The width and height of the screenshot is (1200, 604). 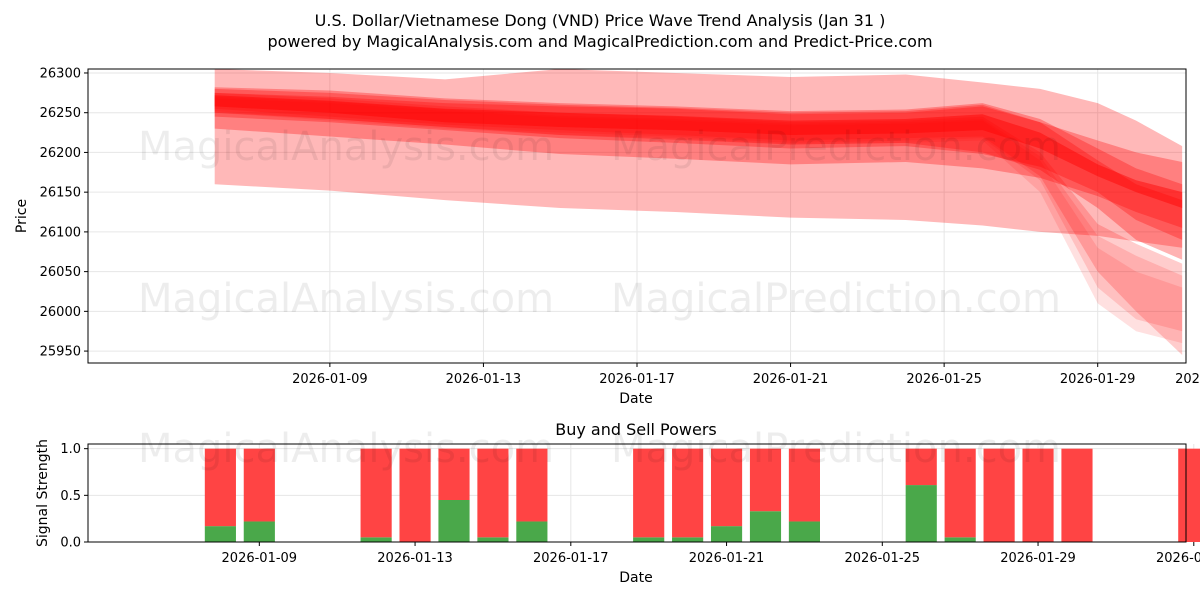 What do you see at coordinates (836, 449) in the screenshot?
I see `watermark-prediction-bottom: MagicalPrediction.com` at bounding box center [836, 449].